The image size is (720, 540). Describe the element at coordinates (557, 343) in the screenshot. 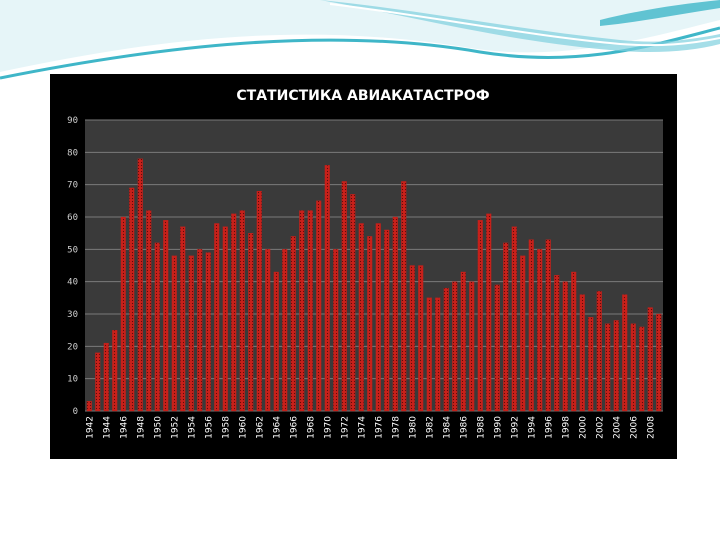

I see `bar-1997` at that location.